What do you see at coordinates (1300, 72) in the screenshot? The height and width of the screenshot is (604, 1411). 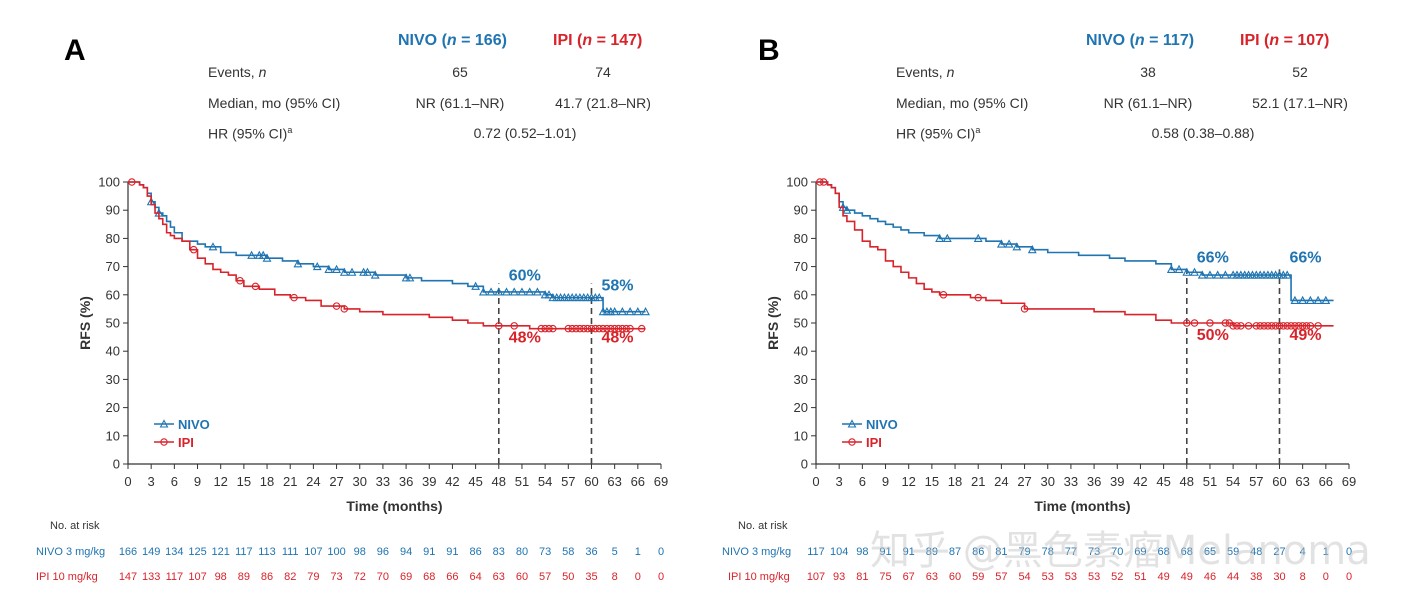 I see `events-ipi: 52` at bounding box center [1300, 72].